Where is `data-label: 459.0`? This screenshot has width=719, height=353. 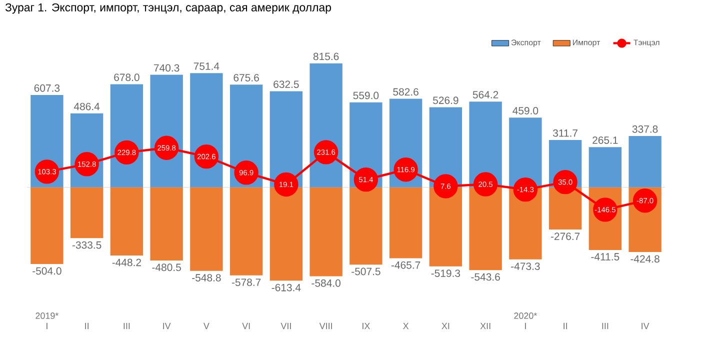 data-label: 459.0 is located at coordinates (525, 110).